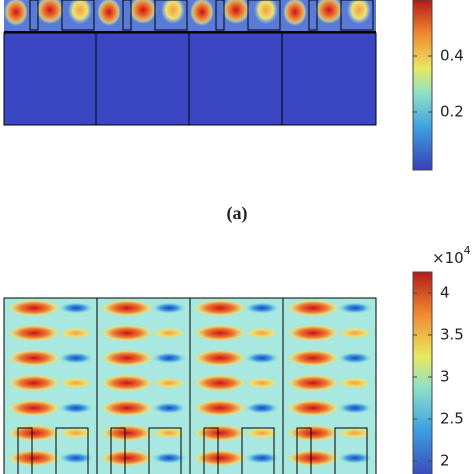  Describe the element at coordinates (237, 213) in the screenshot. I see `caption: (a)` at that location.